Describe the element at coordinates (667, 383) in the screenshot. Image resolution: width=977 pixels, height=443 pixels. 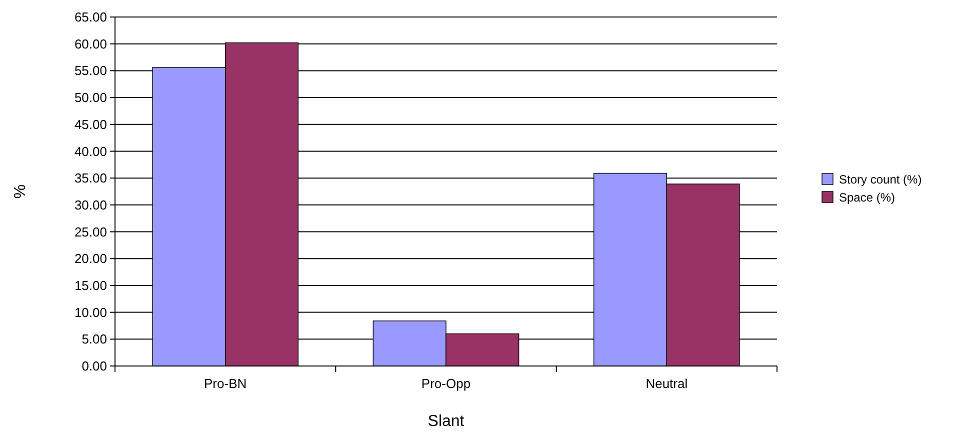
I see `x-tick-label: Neutral` at that location.